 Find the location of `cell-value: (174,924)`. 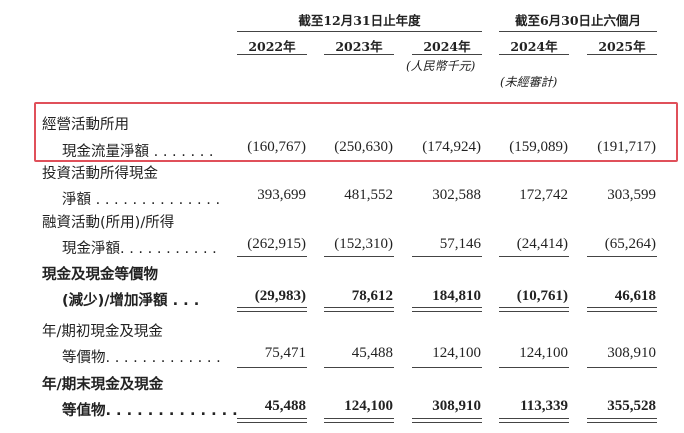

cell-value: (174,924) is located at coordinates (451, 147).